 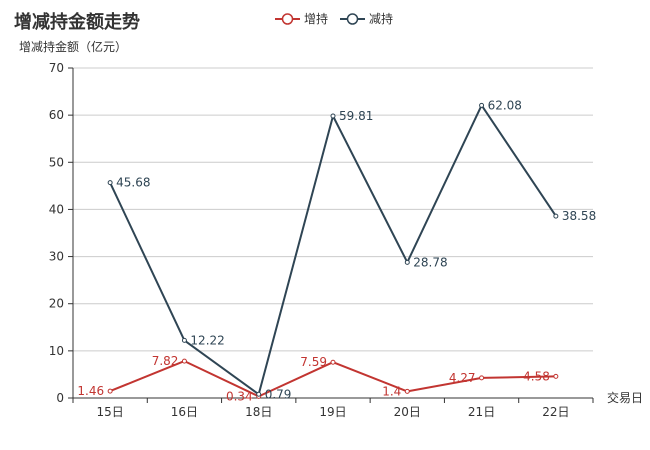 I want to click on x-tick-label: 15日, so click(x=110, y=412).